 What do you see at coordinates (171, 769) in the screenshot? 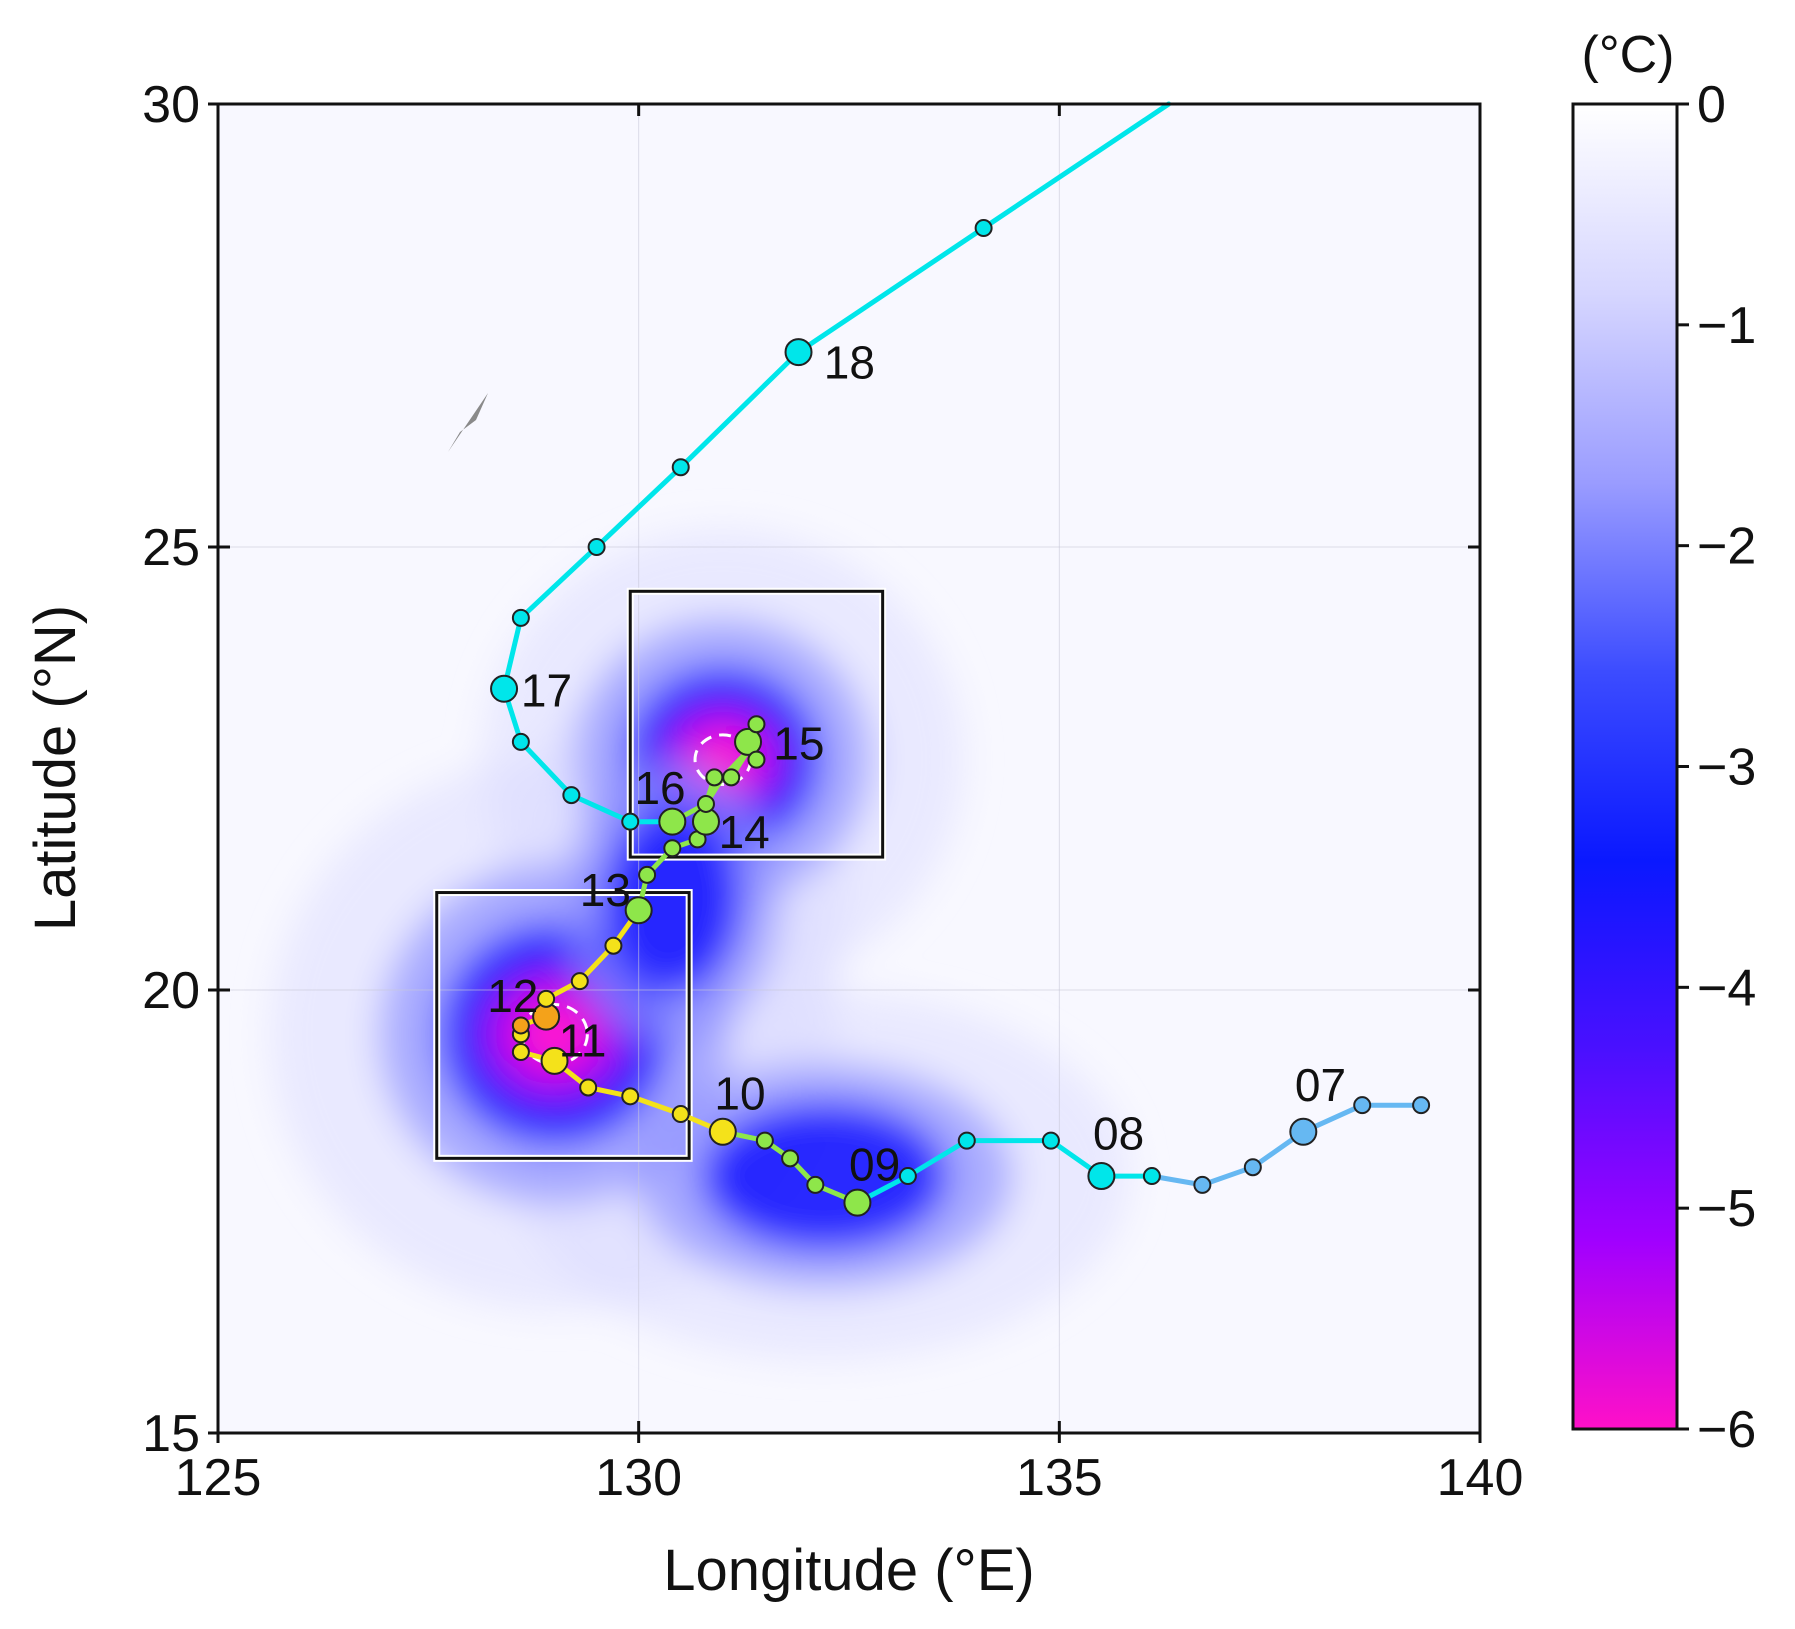
I see `y-tick-labels: 15 20 25 30` at bounding box center [171, 769].